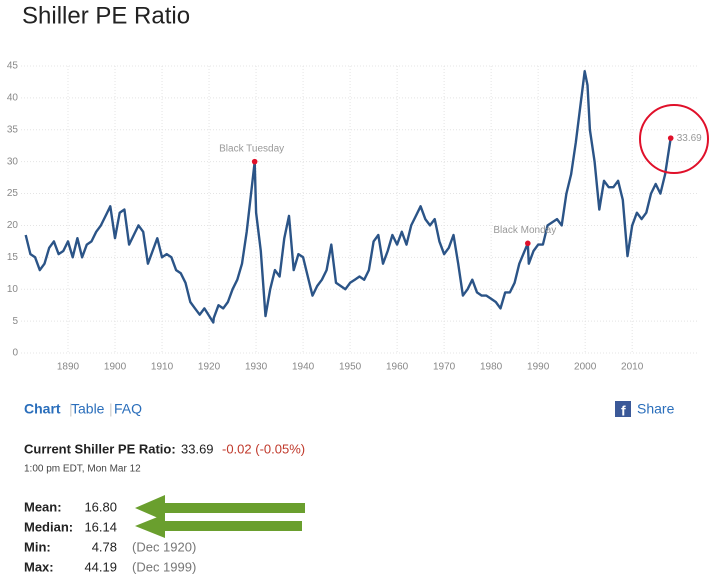 The height and width of the screenshot is (579, 710). What do you see at coordinates (48, 526) in the screenshot?
I see `stat-label: Median:` at bounding box center [48, 526].